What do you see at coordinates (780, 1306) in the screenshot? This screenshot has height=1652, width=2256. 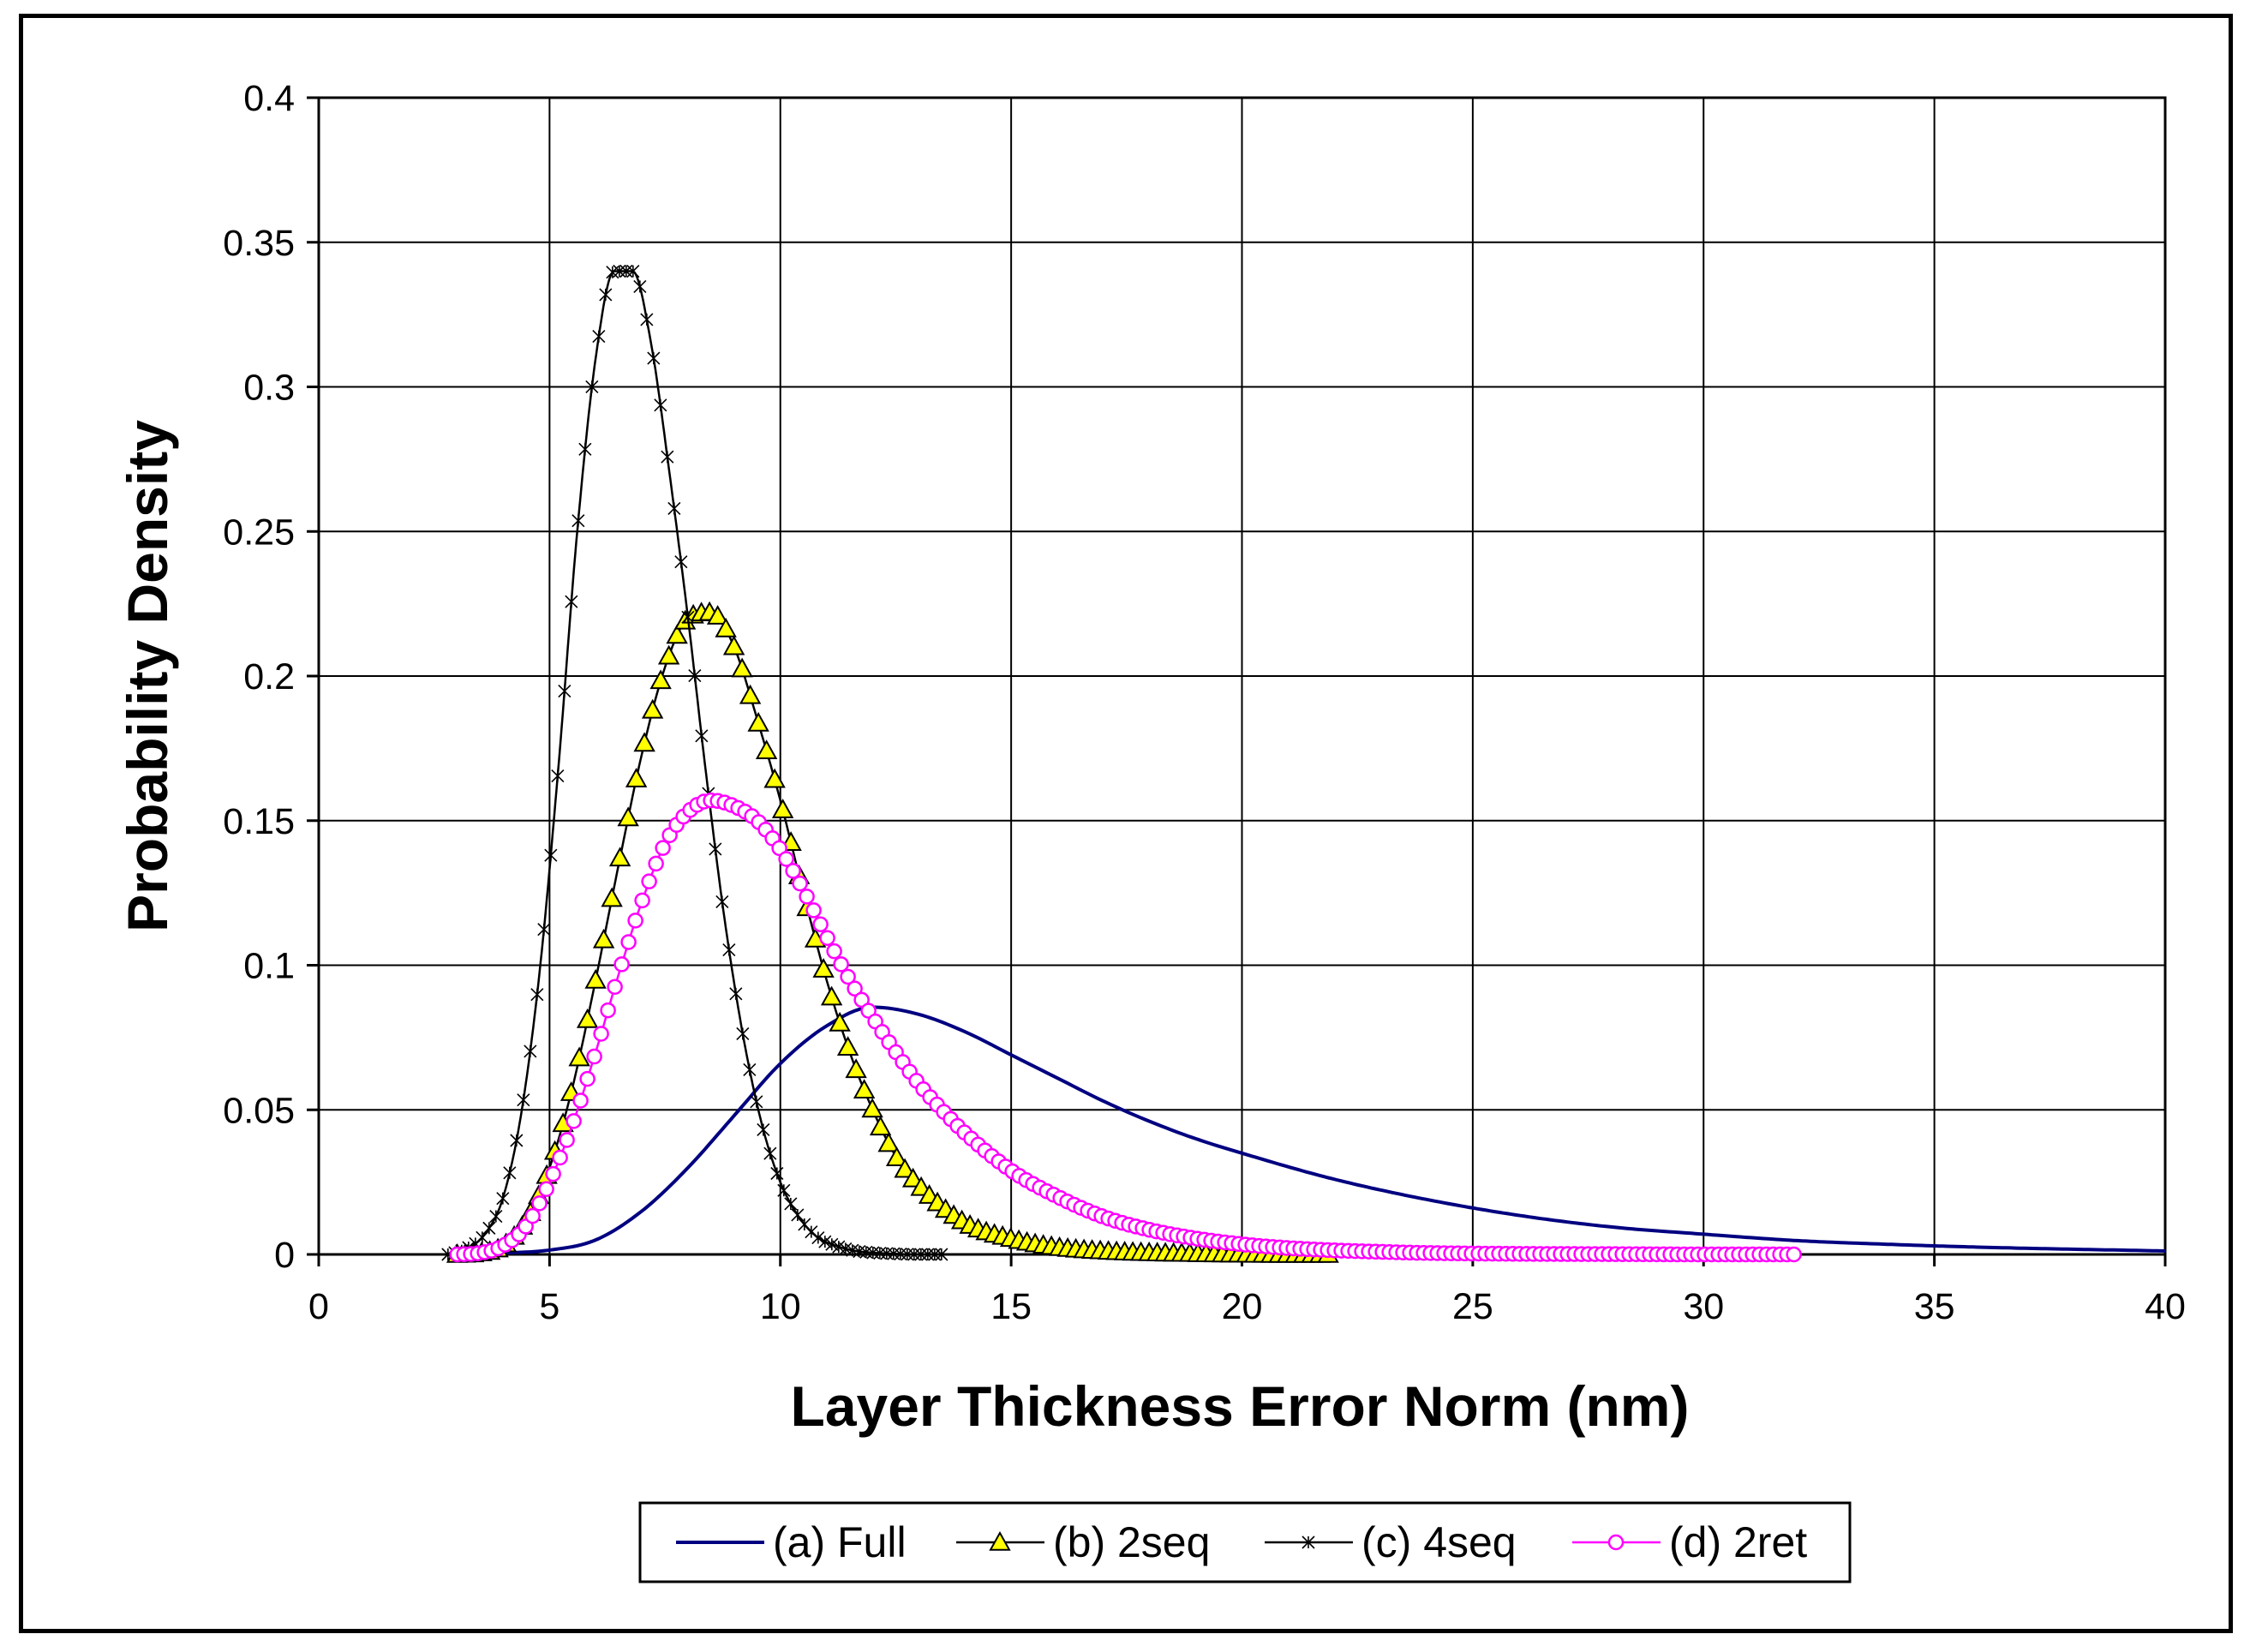 I see `x-tick-label: 10` at bounding box center [780, 1306].